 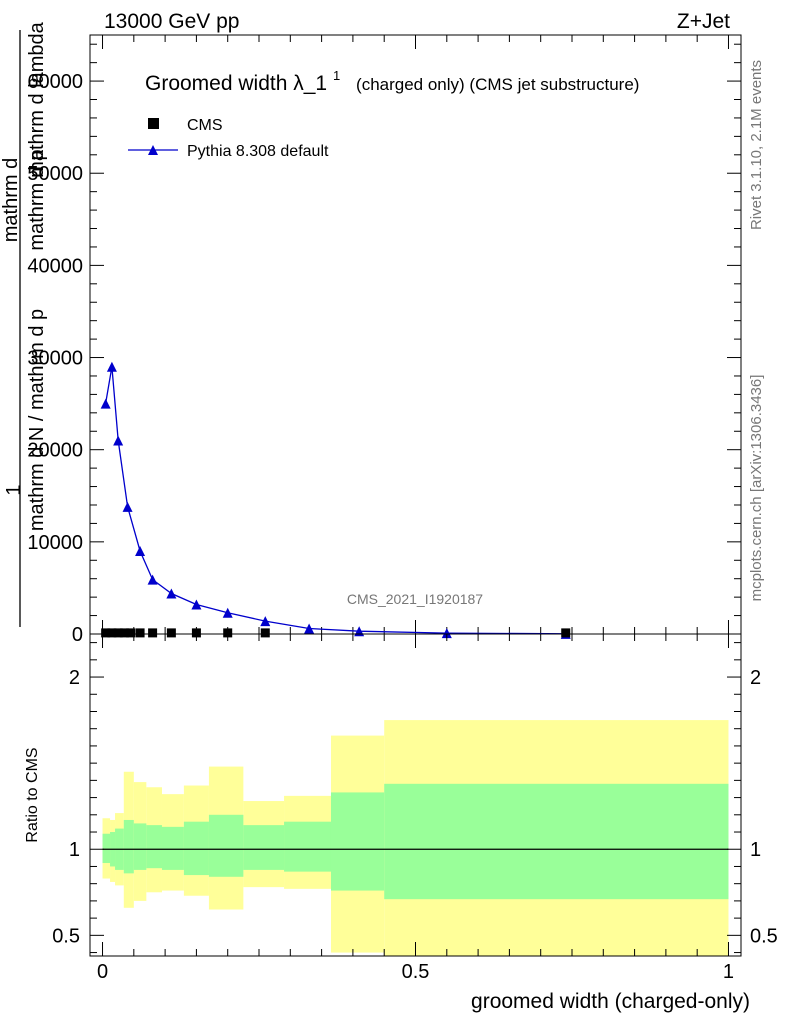 I want to click on lower-y-tick-label-right: 0.5, so click(x=764, y=936).